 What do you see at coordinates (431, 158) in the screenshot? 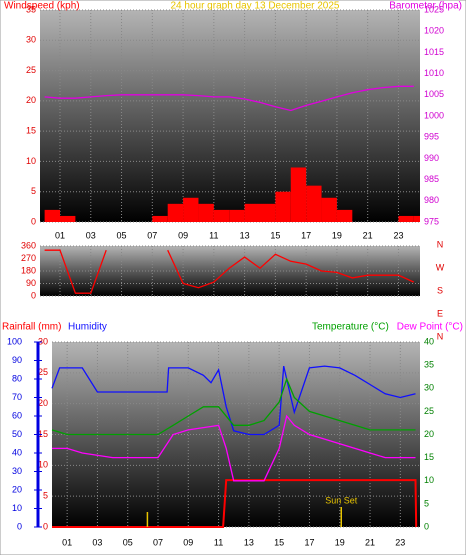
I see `y2-tick-label: 990` at bounding box center [431, 158].